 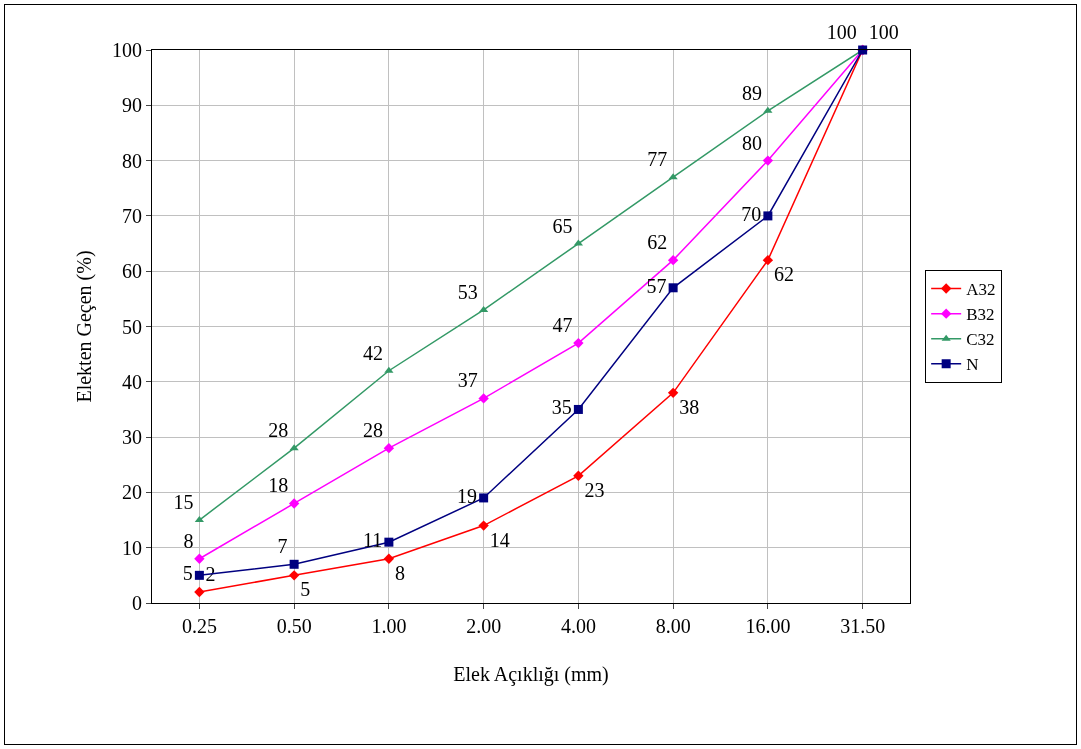 What do you see at coordinates (294, 626) in the screenshot?
I see `x-tick-label: 0.50` at bounding box center [294, 626].